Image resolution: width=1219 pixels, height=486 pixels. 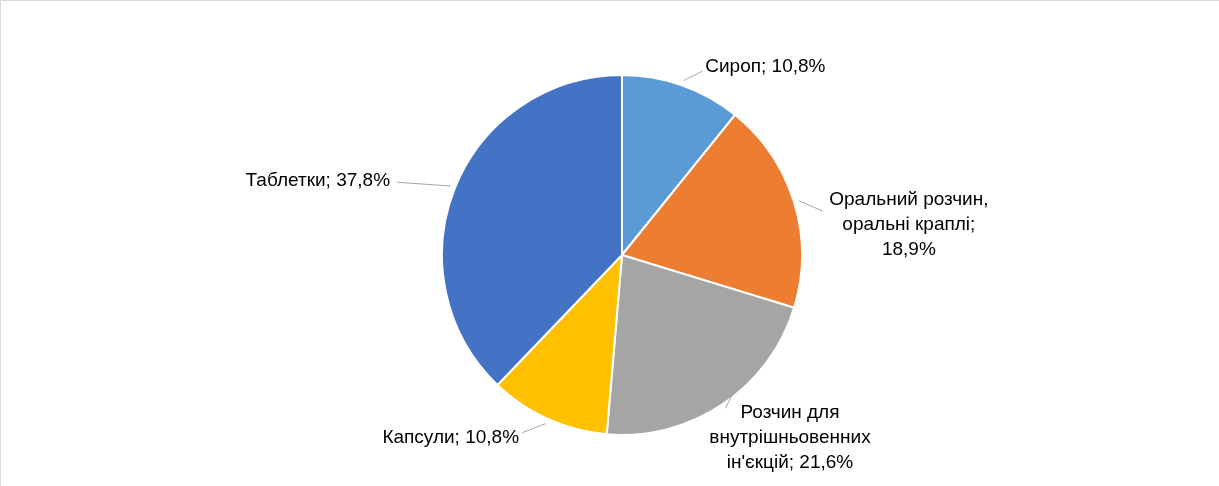 What do you see at coordinates (765, 66) in the screenshot?
I see `slice-label: Сироп; 10,8%` at bounding box center [765, 66].